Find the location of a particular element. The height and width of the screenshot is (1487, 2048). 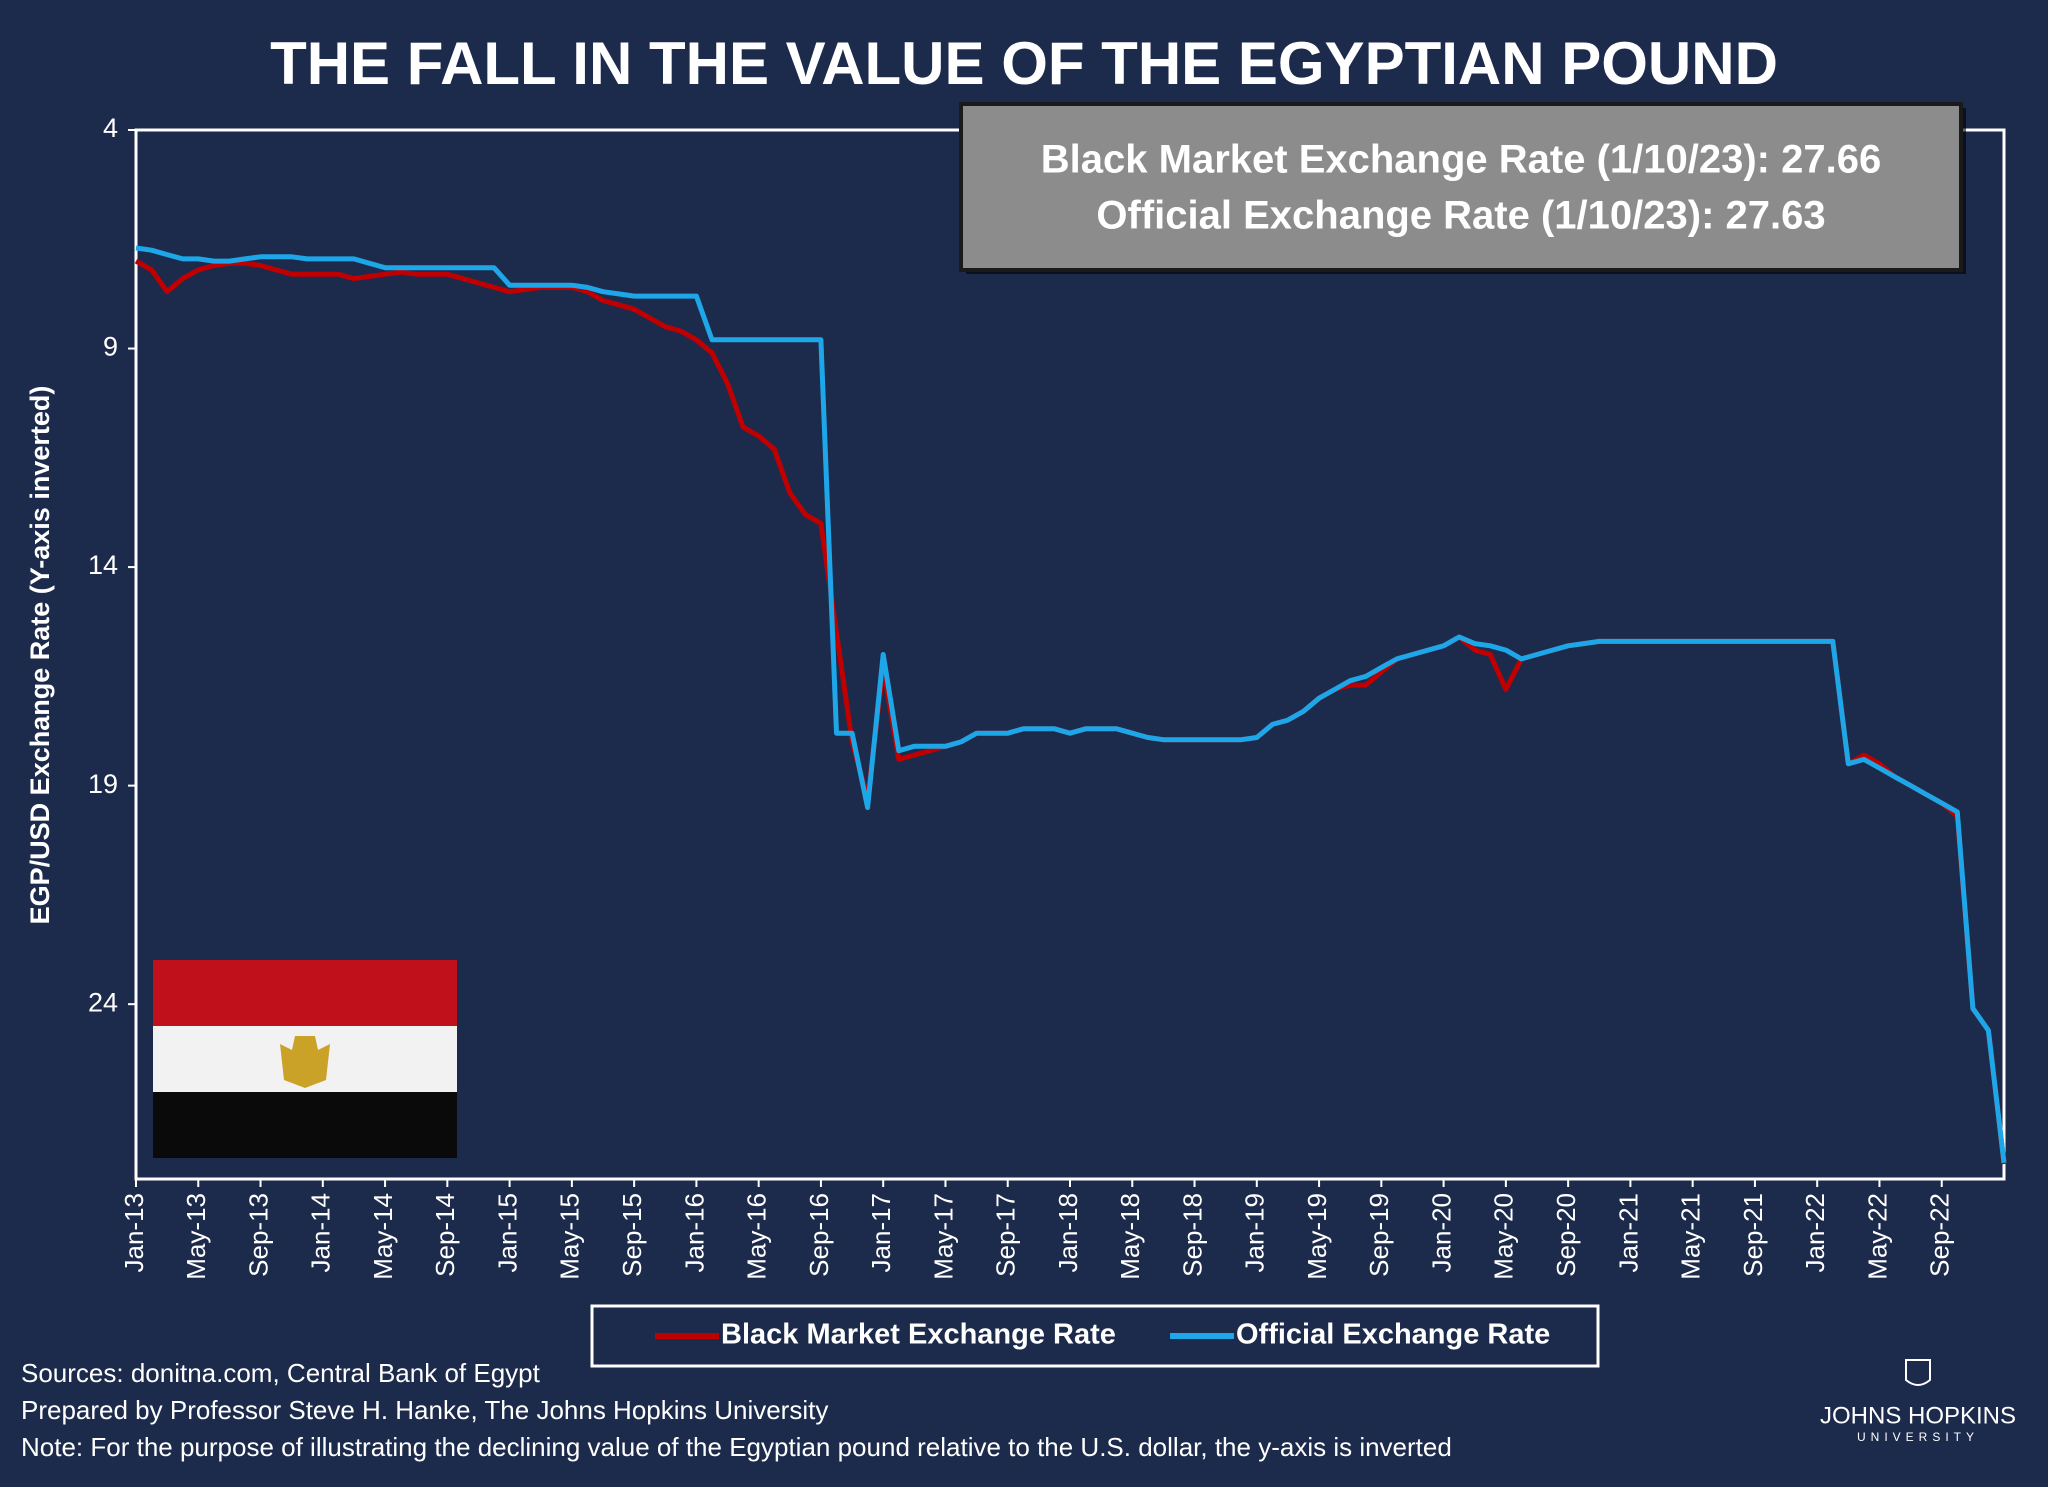

x-tick-label: Jan-20 is located at coordinates (1441, 1233).